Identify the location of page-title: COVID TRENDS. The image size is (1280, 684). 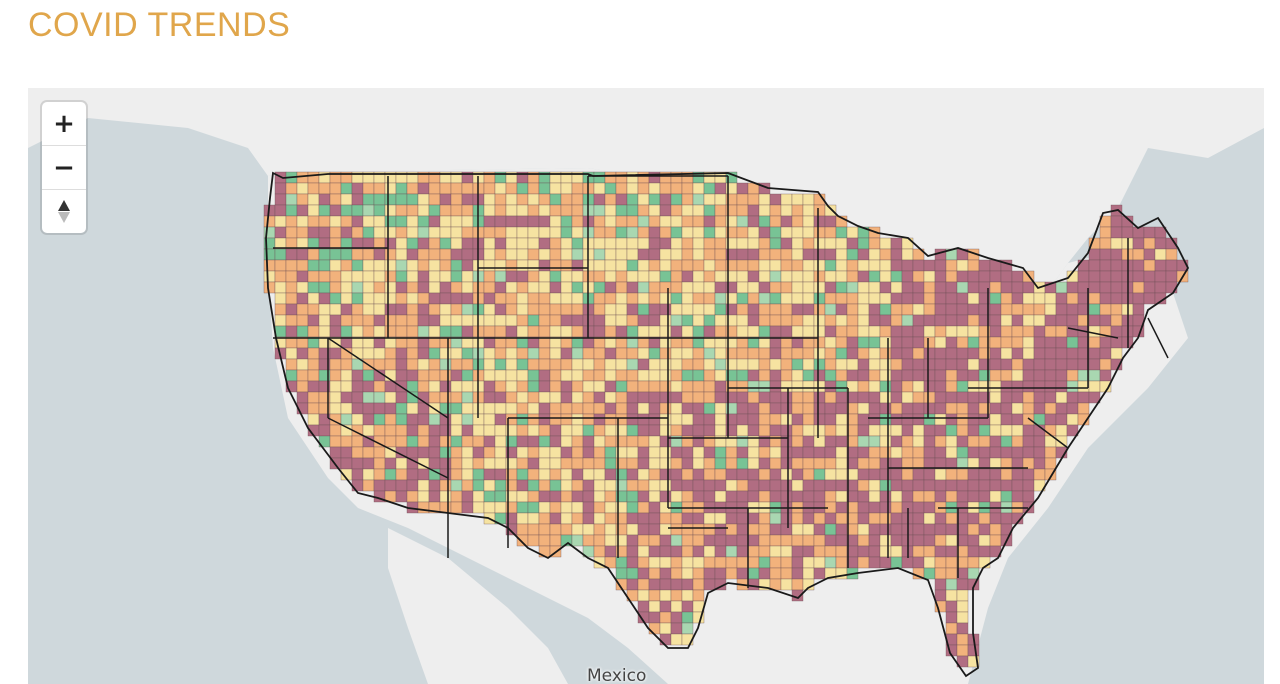
(159, 25).